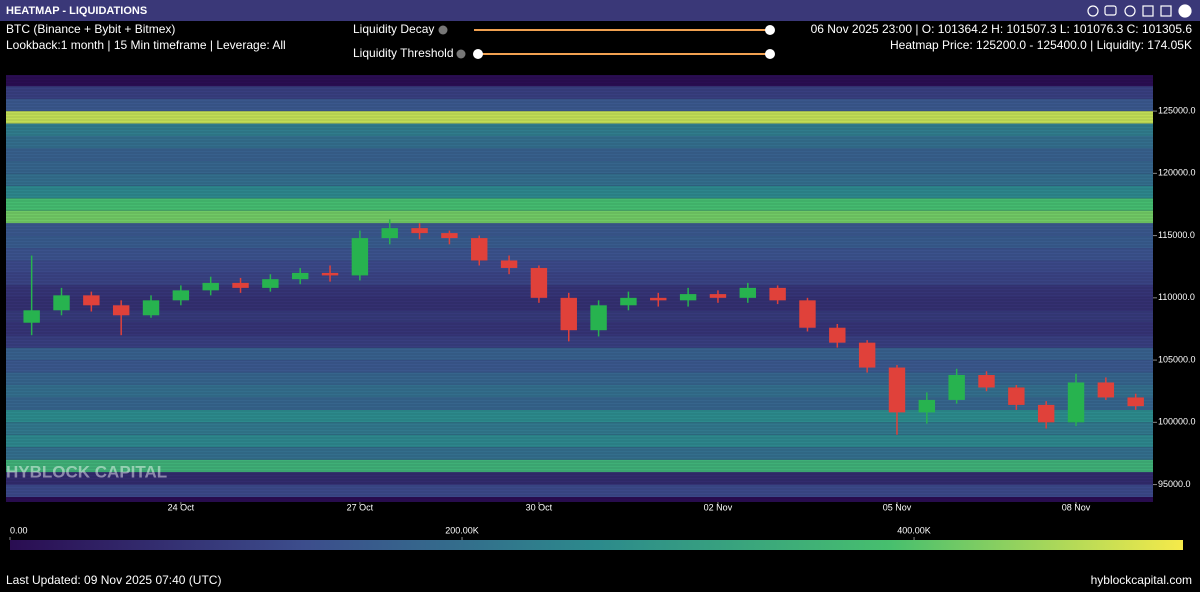  Describe the element at coordinates (360, 507) in the screenshot. I see `x-tick-label: 27 Oct` at that location.